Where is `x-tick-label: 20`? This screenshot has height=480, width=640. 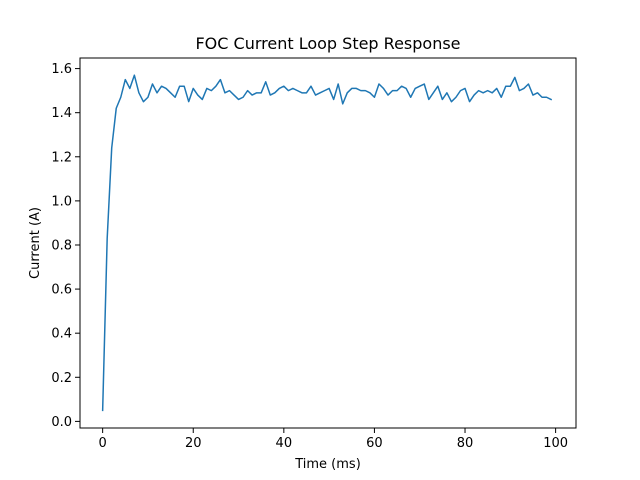 x-tick-label: 20 is located at coordinates (193, 443).